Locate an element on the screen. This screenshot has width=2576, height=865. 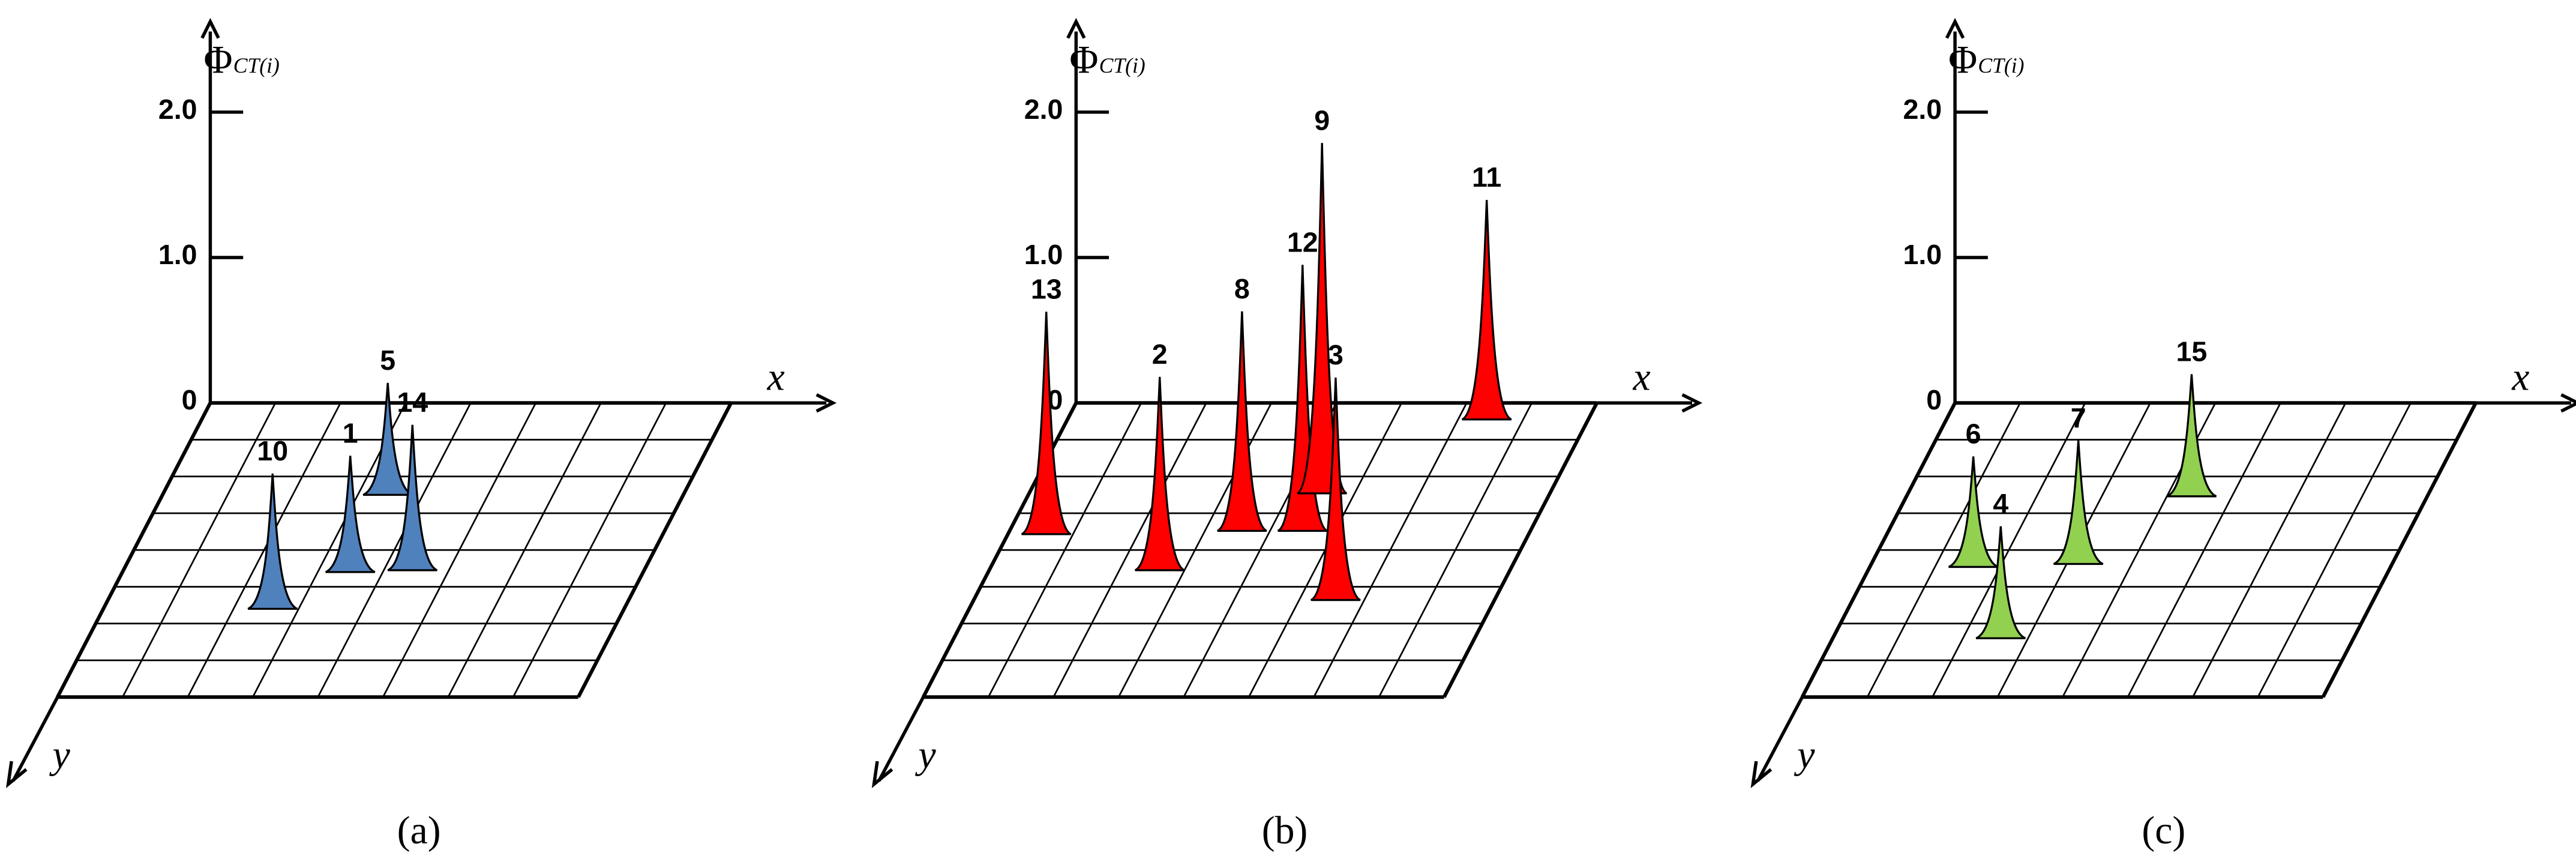
peak-label: 6 is located at coordinates (1973, 433).